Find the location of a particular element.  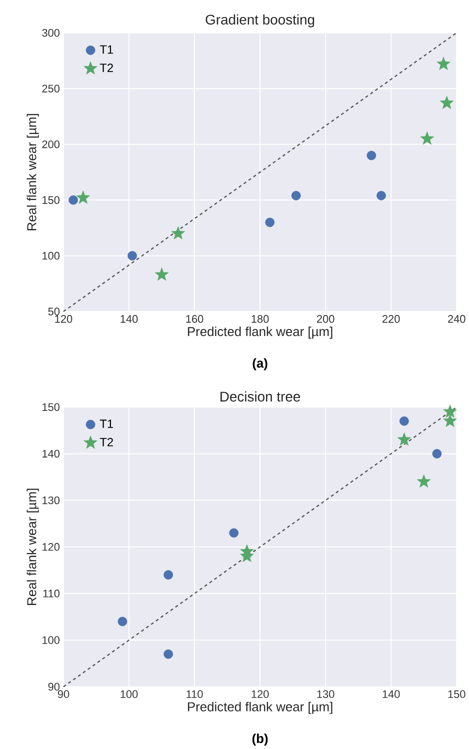

y-tick-label: 50 is located at coordinates (54, 312).